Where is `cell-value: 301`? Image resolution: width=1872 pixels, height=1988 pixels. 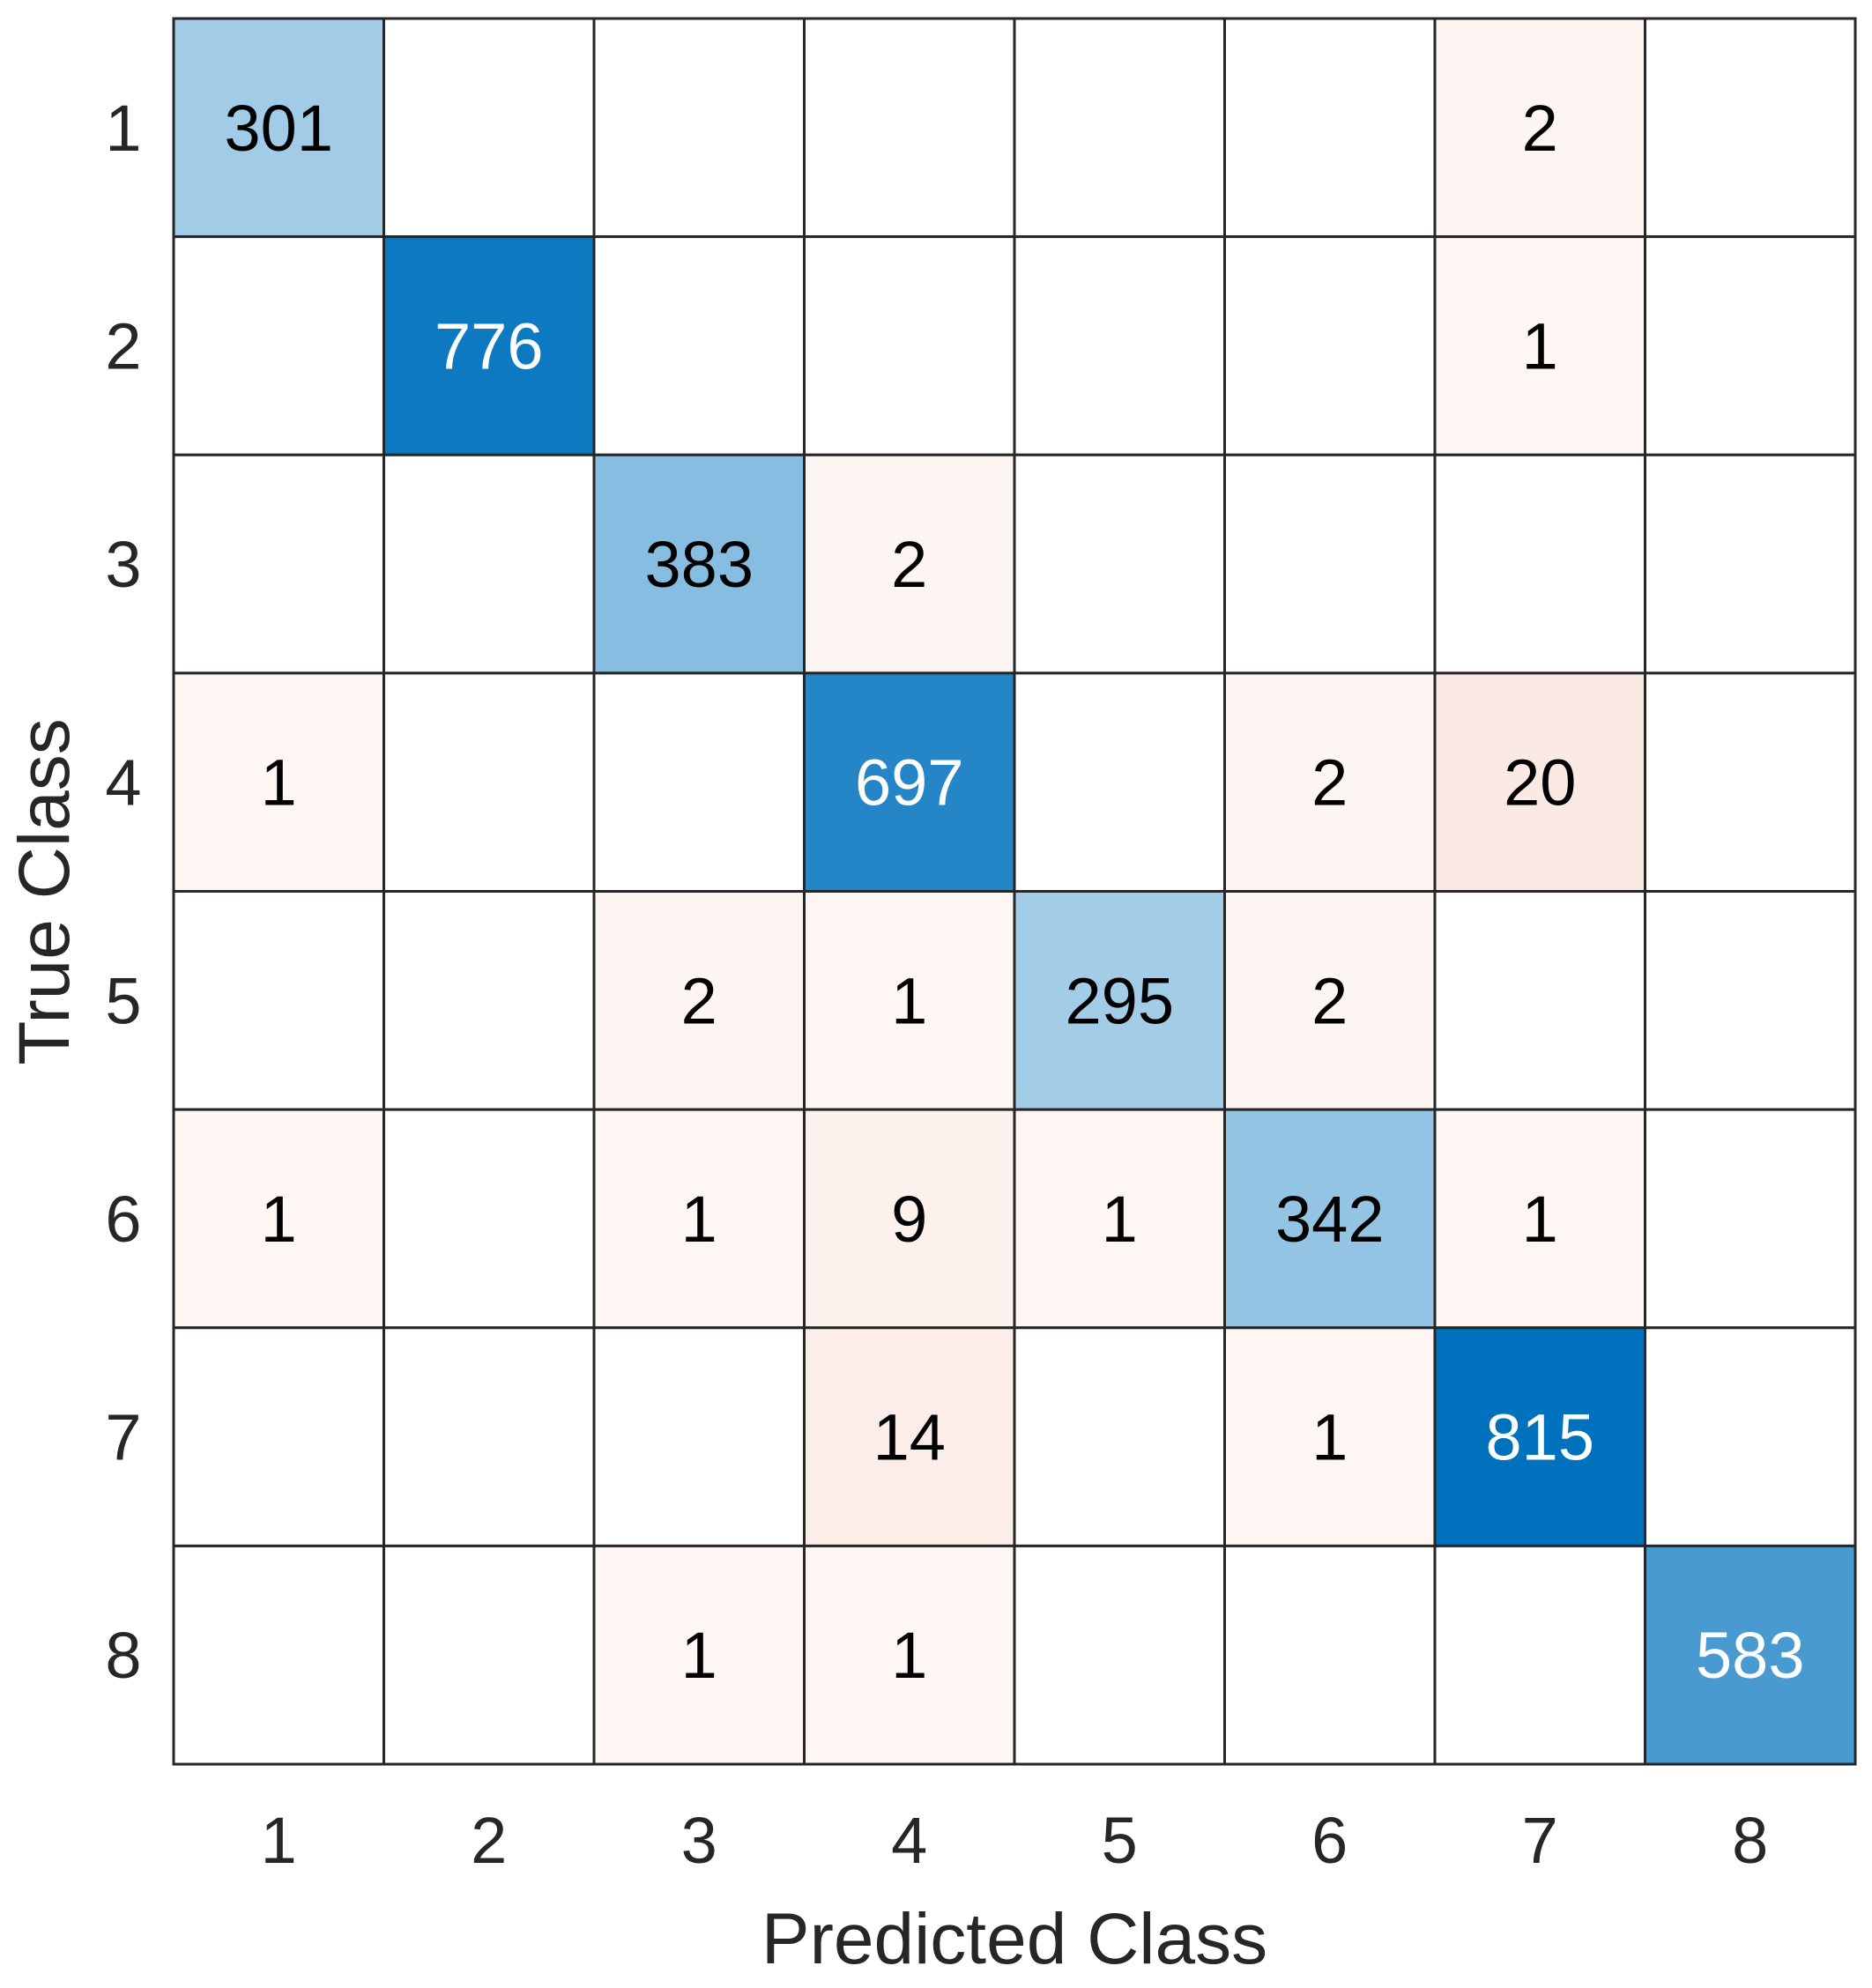 cell-value: 301 is located at coordinates (279, 129).